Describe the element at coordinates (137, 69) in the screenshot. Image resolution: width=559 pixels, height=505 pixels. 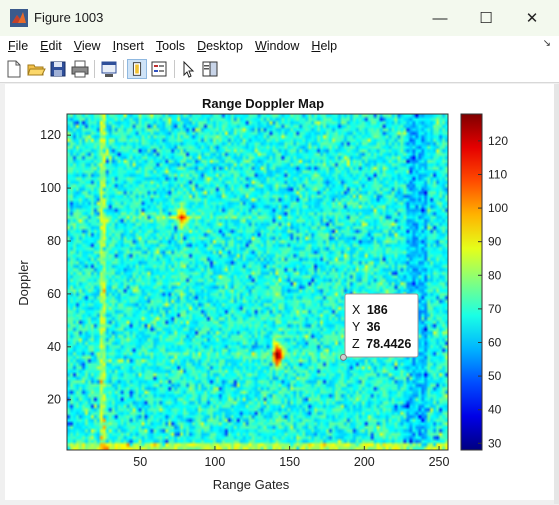
I see `colorbar-toggle-icon` at that location.